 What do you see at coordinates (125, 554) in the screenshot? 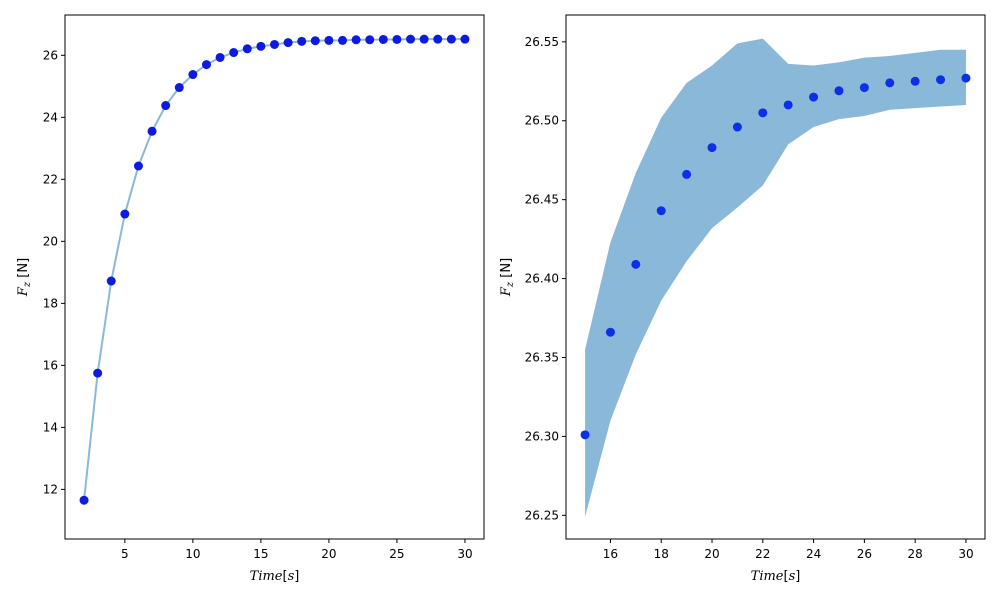
I see `left-x-tick-label: 5` at bounding box center [125, 554].